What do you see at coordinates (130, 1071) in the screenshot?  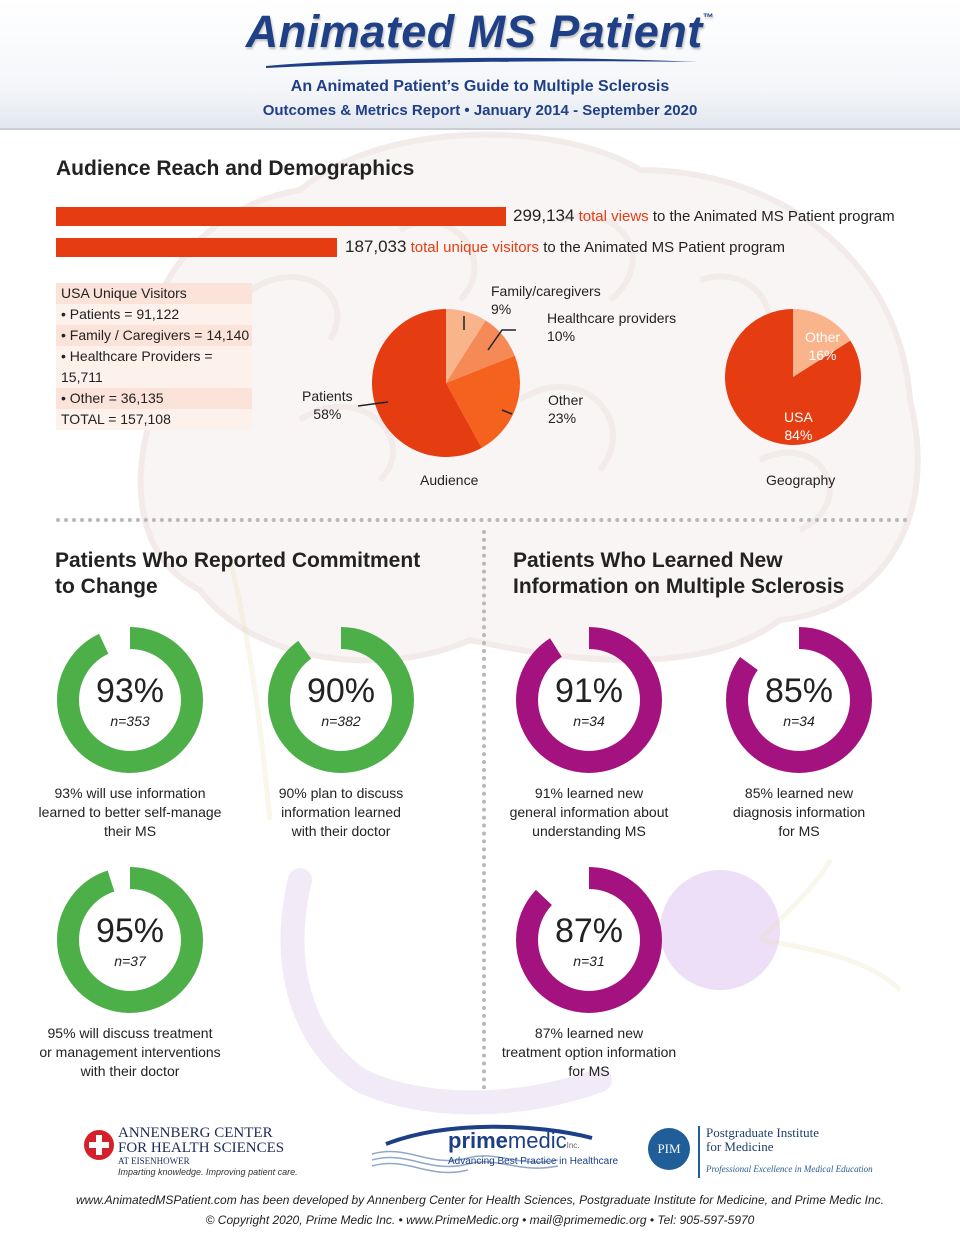 I see `desc-line: with their doctor` at bounding box center [130, 1071].